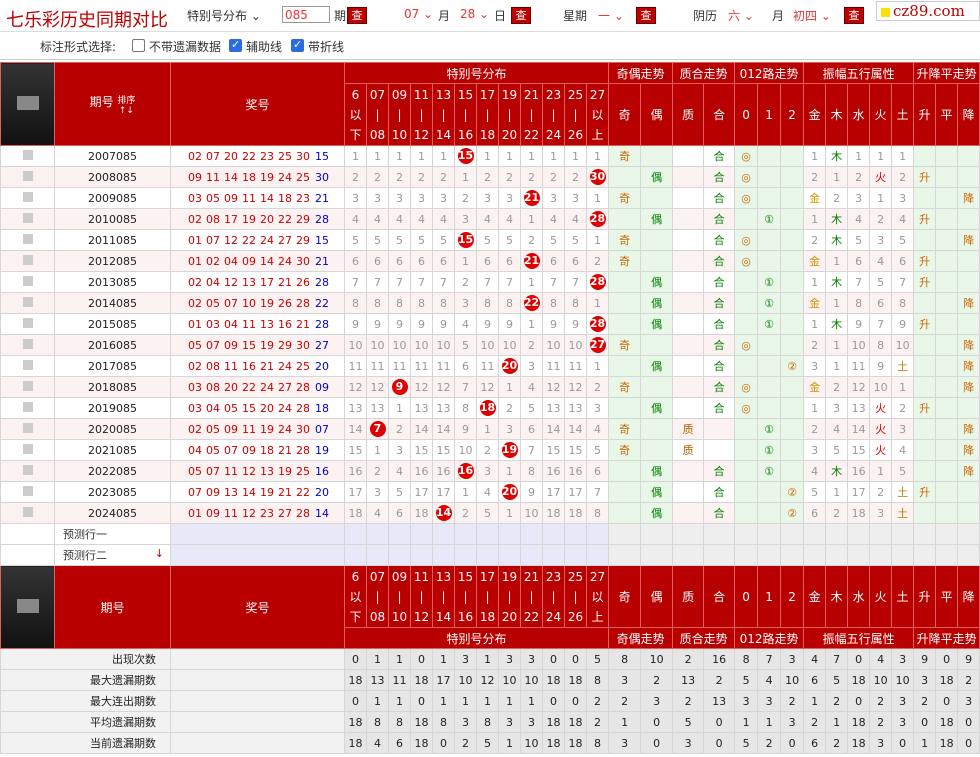 Image resolution: width=980 pixels, height=757 pixels. Describe the element at coordinates (509, 303) in the screenshot. I see `dist-miss: 8` at that location.